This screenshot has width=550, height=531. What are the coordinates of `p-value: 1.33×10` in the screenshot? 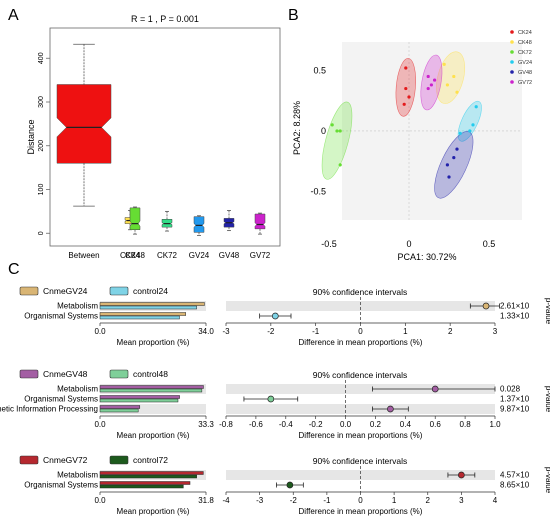 It's located at (515, 316).